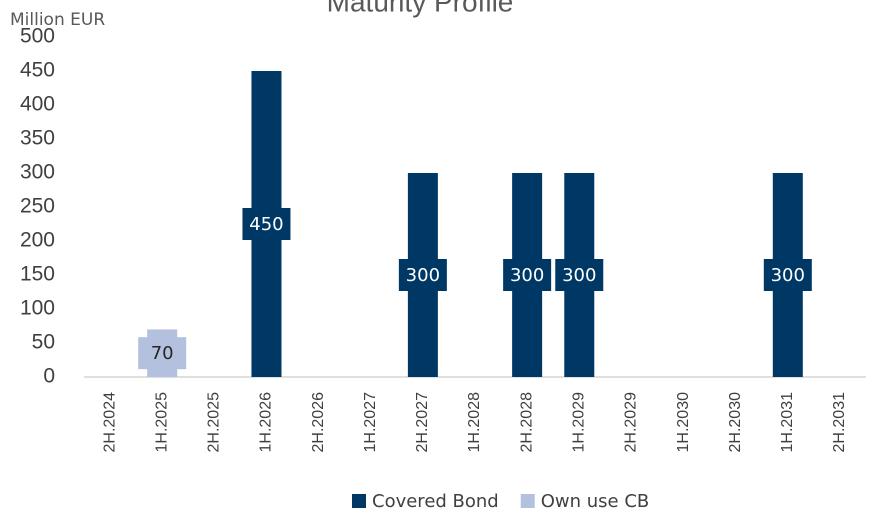  Describe the element at coordinates (109, 422) in the screenshot. I see `x-tick-label: 2H.2024` at that location.